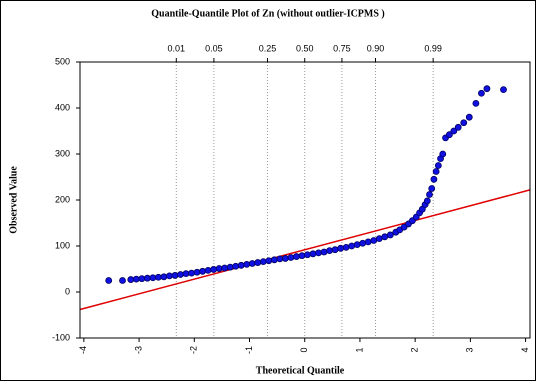 The image size is (536, 381). I want to click on x-tick-label: -1, so click(249, 350).